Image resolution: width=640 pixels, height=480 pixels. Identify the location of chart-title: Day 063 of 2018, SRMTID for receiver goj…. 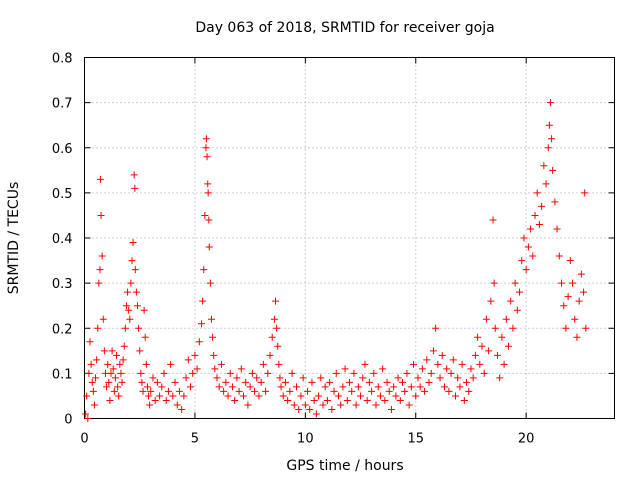
(344, 28).